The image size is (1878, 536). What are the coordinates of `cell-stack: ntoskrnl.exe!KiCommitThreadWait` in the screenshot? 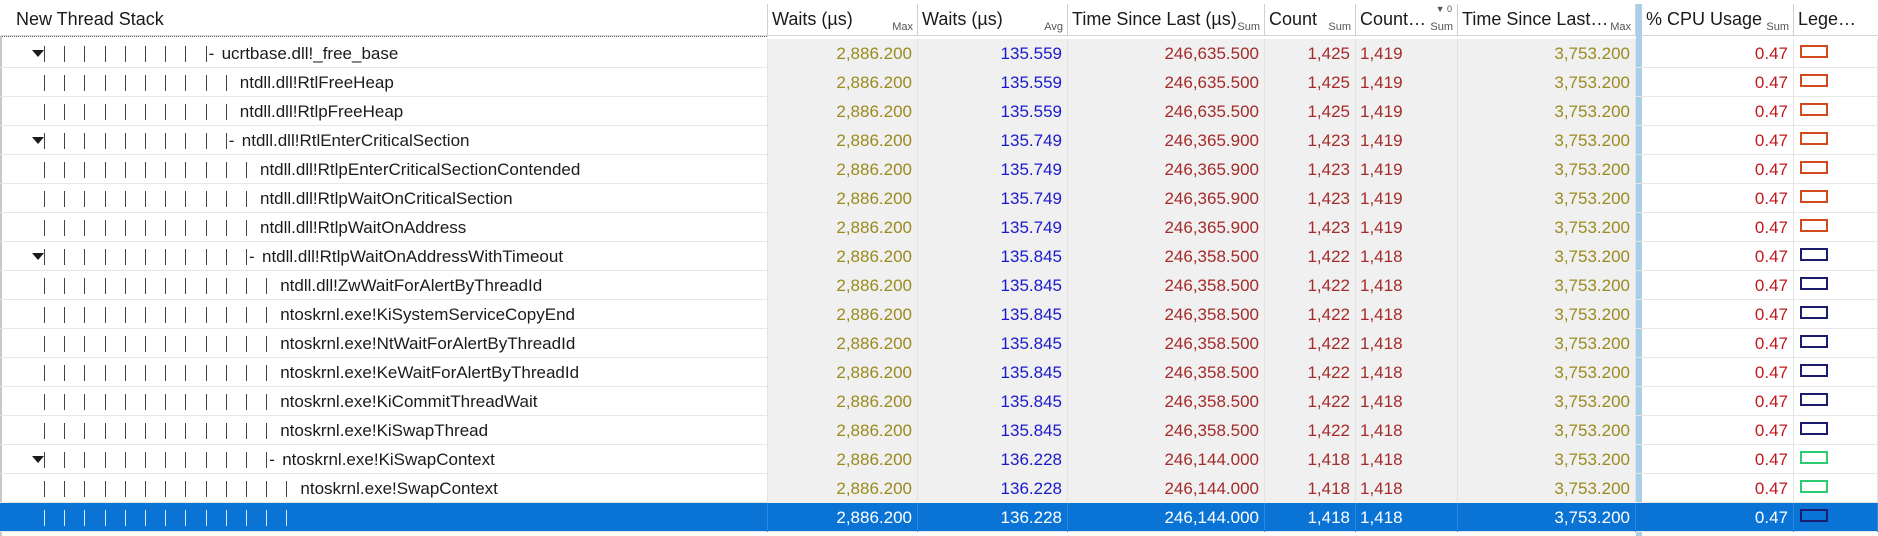 It's located at (390, 401).